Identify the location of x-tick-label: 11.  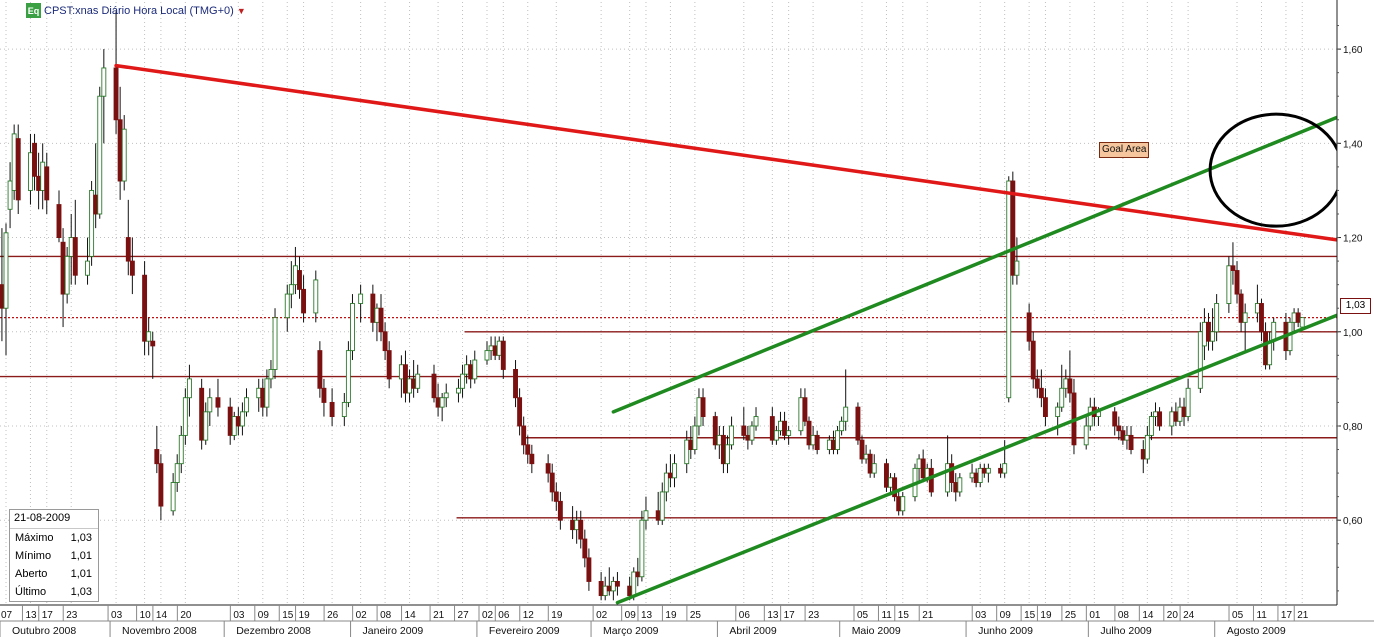
(1261, 615).